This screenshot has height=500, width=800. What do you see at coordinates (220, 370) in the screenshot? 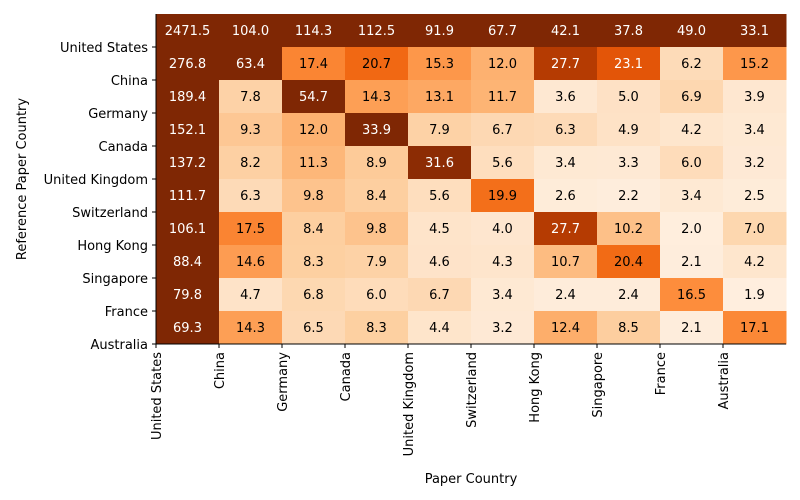
I see `x-tick-label: China` at bounding box center [220, 370].